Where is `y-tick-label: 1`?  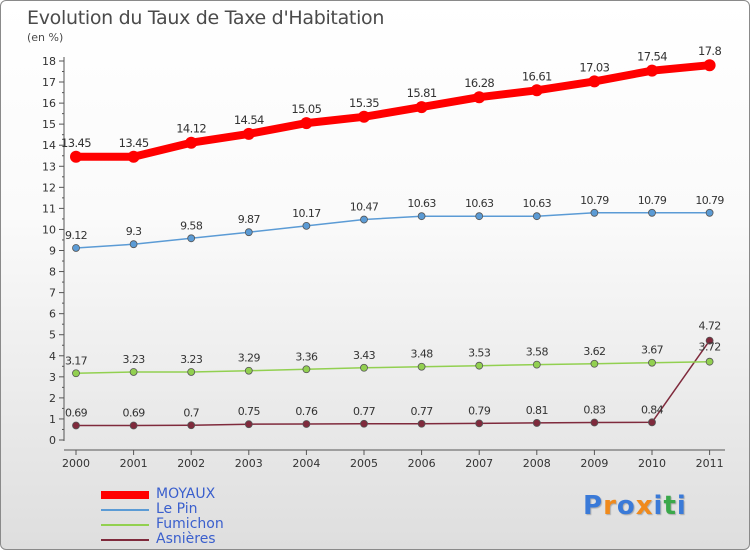
y-tick-label: 1 is located at coordinates (52, 419).